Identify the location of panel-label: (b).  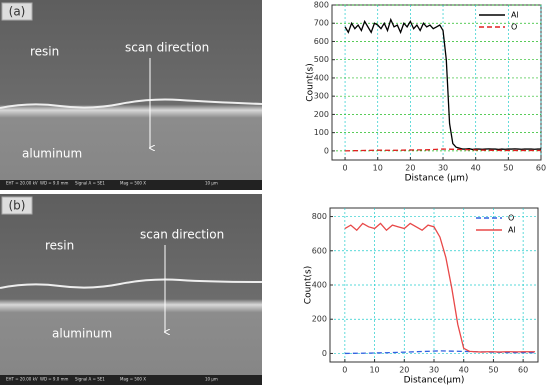
(17, 206).